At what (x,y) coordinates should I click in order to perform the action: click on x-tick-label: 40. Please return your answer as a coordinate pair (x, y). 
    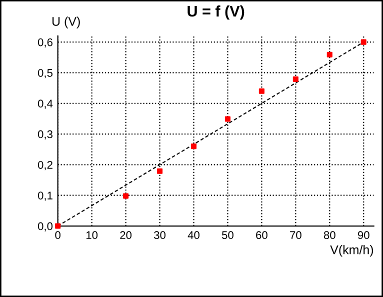
    Looking at the image, I should click on (194, 235).